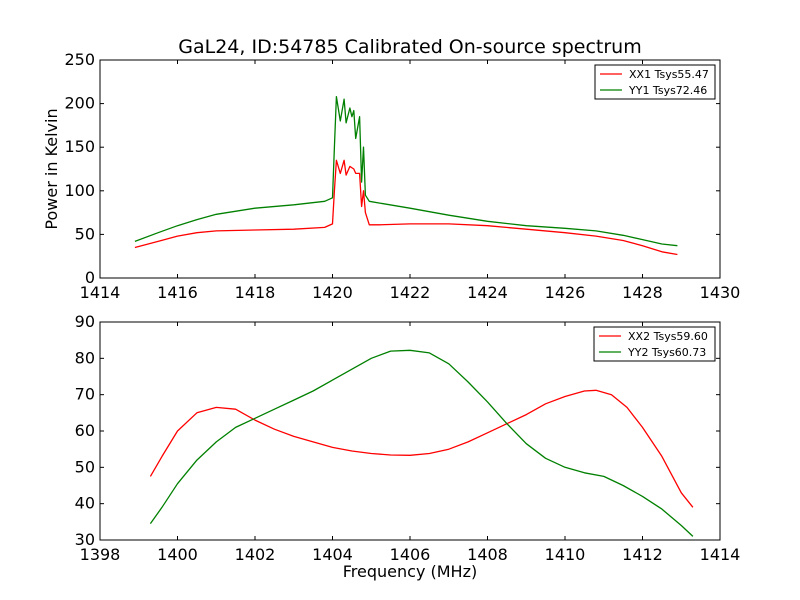 The height and width of the screenshot is (600, 800). What do you see at coordinates (642, 292) in the screenshot?
I see `x-tick-label: 1428` at bounding box center [642, 292].